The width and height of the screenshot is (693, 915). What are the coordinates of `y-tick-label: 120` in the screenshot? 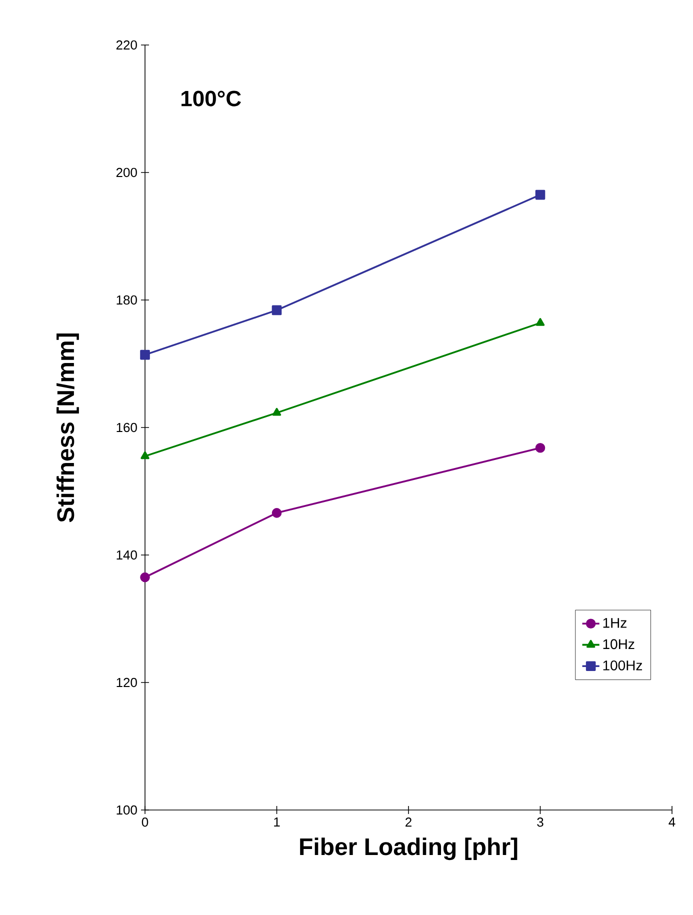 It's located at (126, 683).